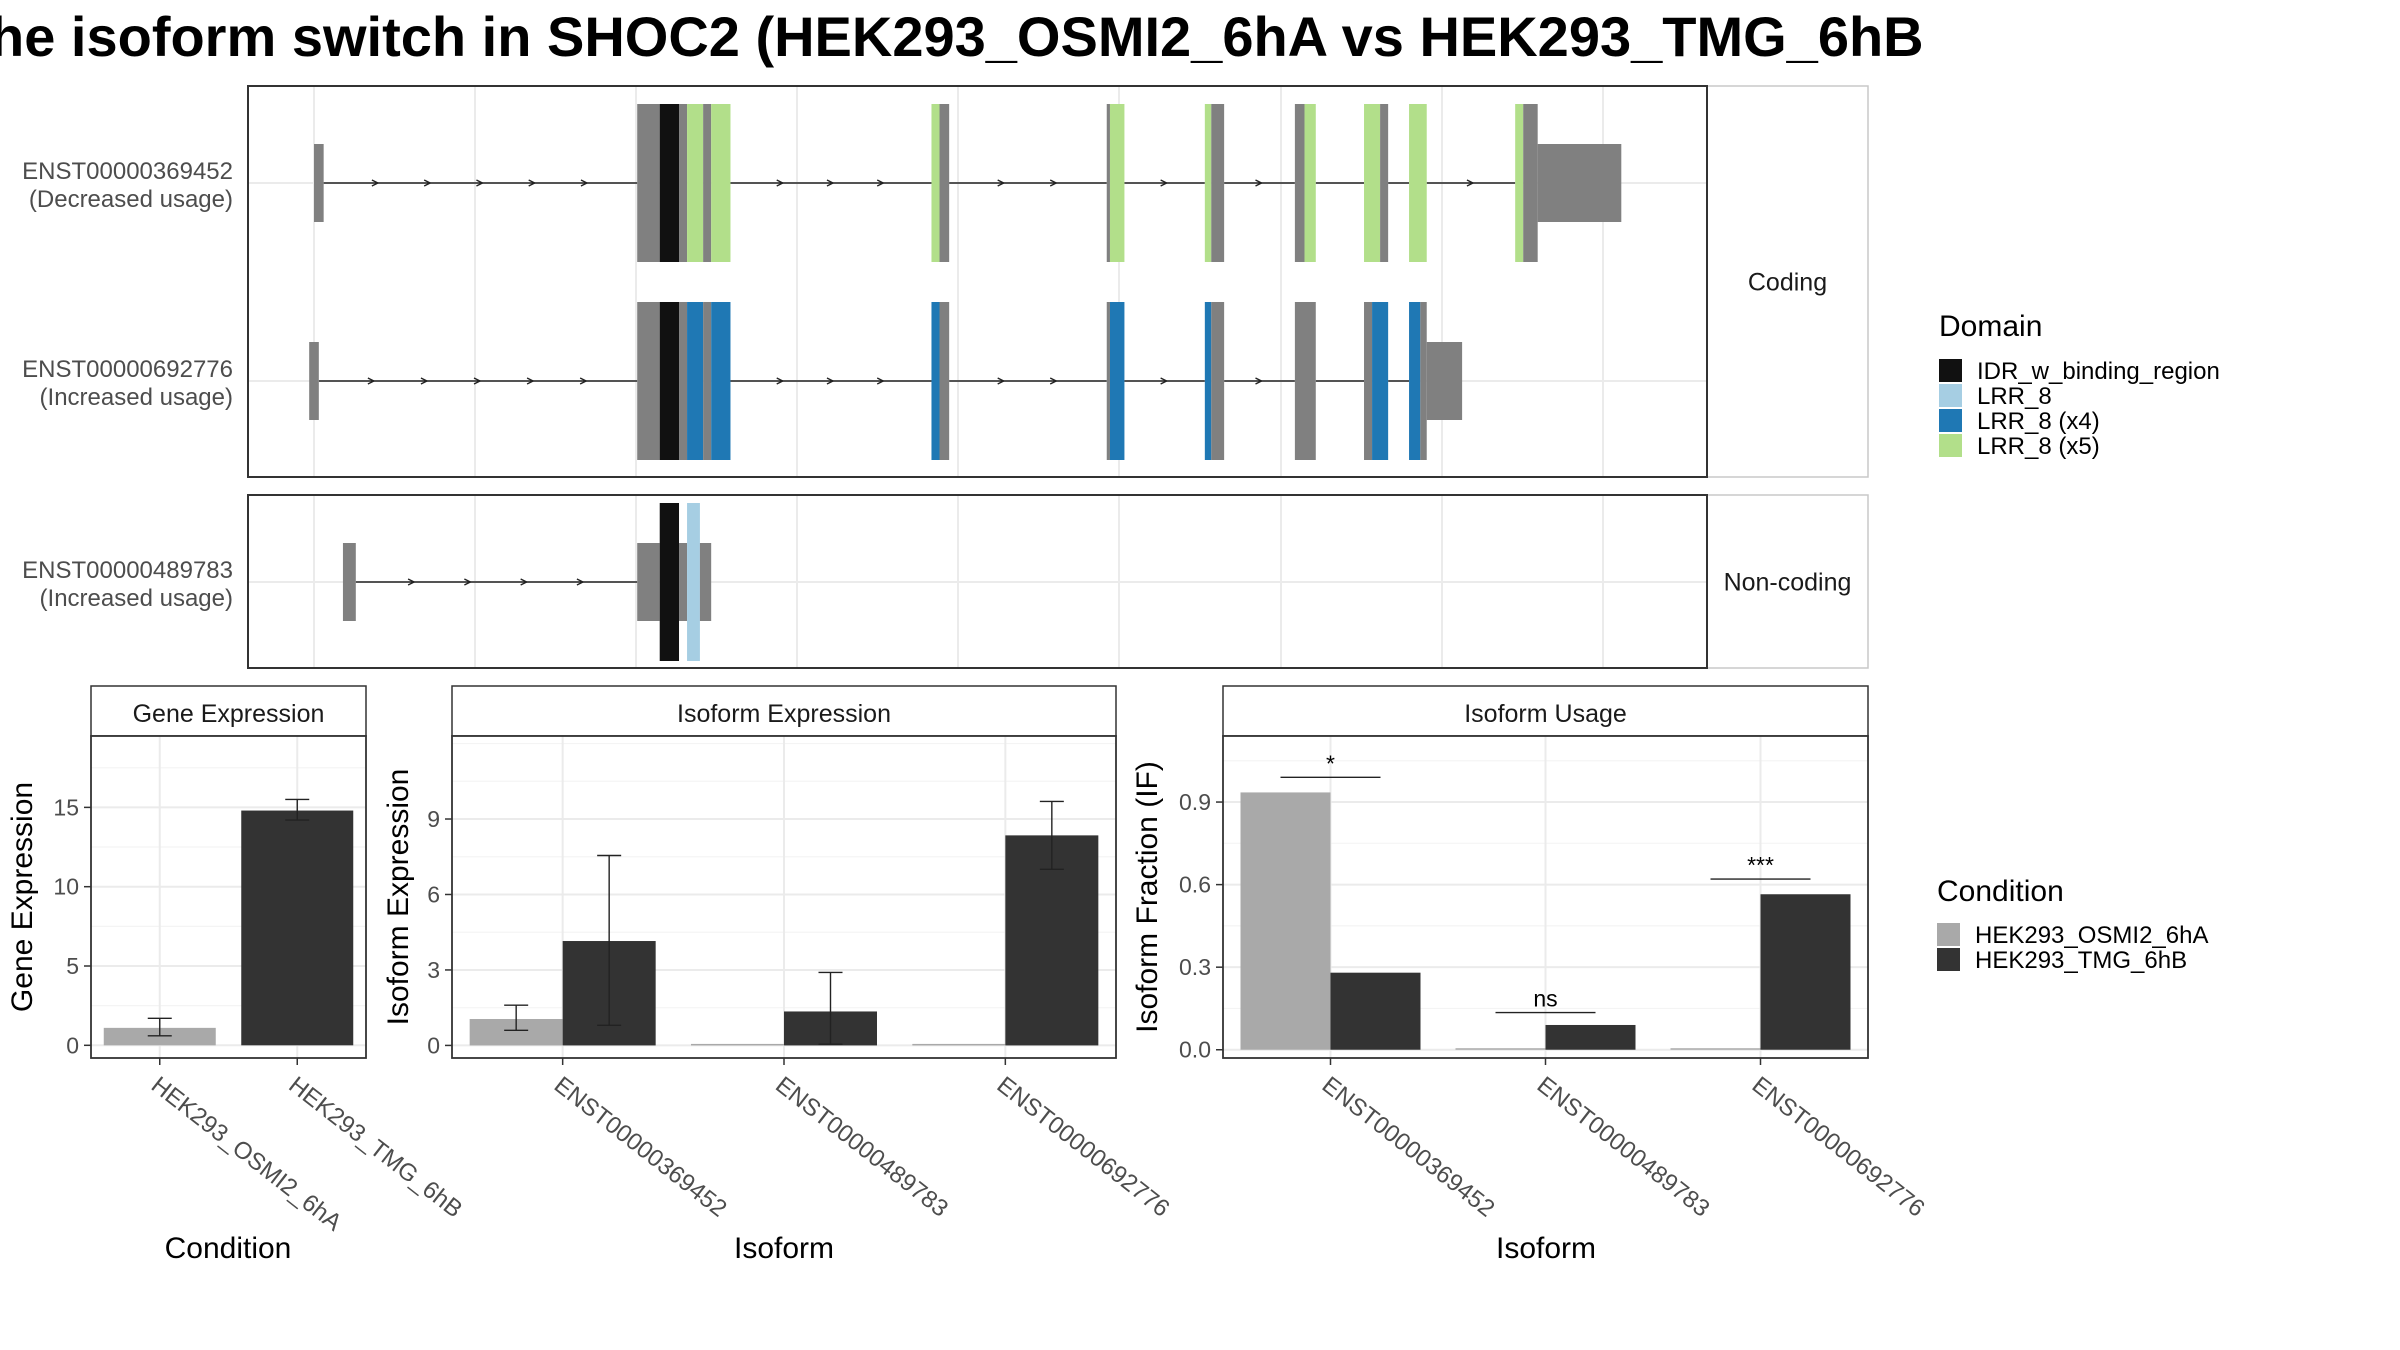  I want to click on condition-legend-title: Condition, so click(2000, 891).